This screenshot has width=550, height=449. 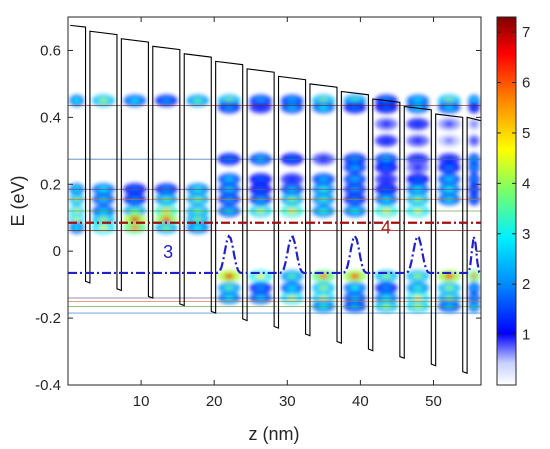 What do you see at coordinates (526, 183) in the screenshot?
I see `colorbar-tick-label: 4` at bounding box center [526, 183].